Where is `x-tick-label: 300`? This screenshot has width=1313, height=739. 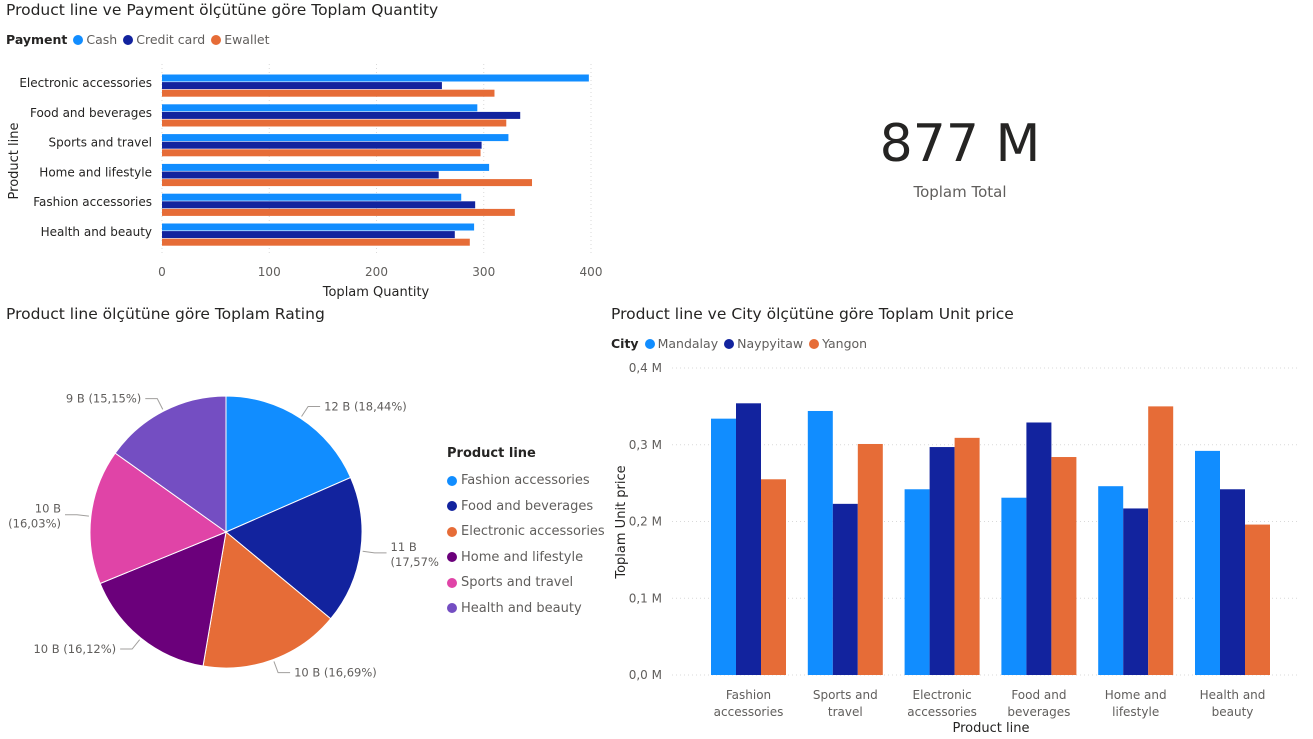
x-tick-label: 300 is located at coordinates (483, 272).